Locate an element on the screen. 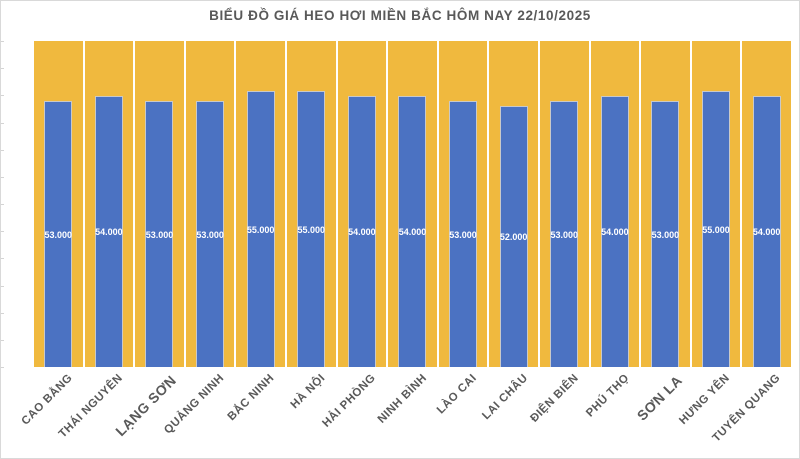  x-axis-label: HÀ NỘI is located at coordinates (308, 392).